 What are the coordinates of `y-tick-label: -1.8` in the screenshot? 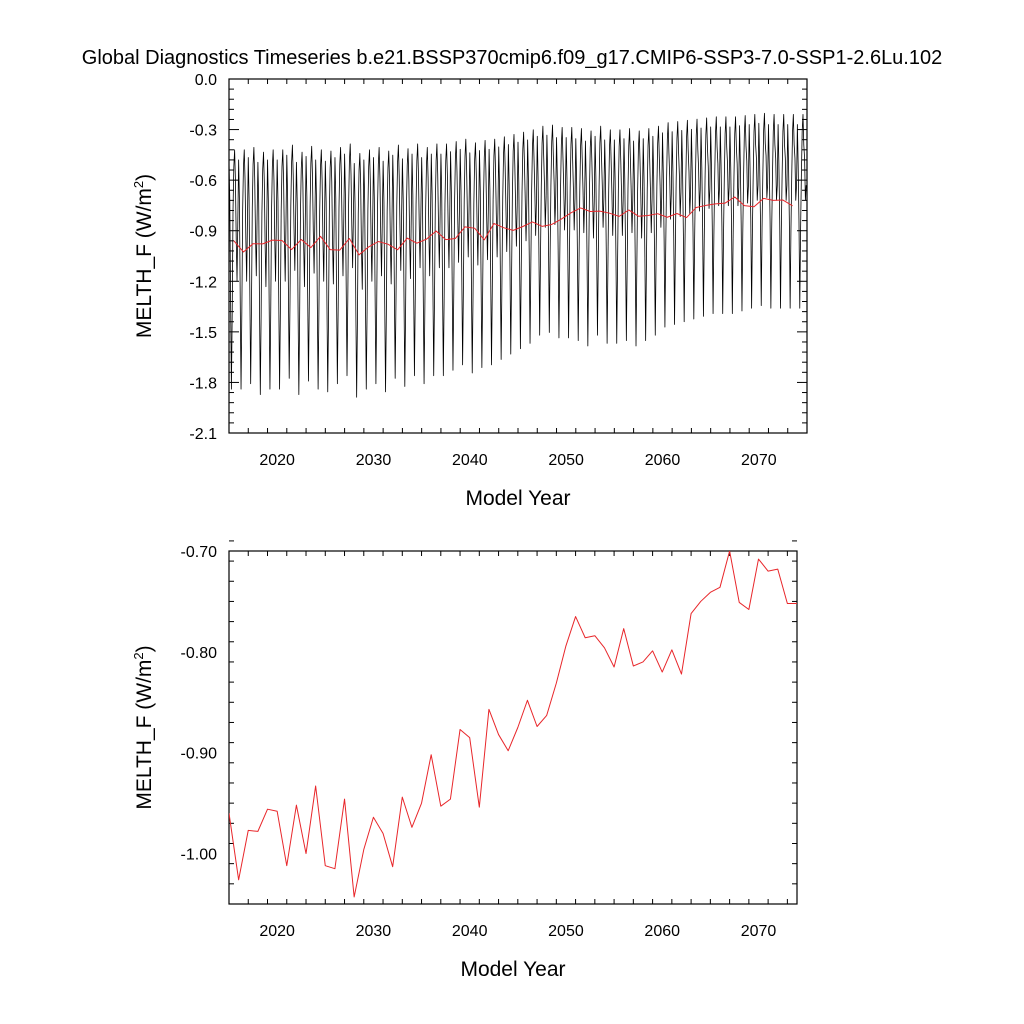 It's located at (203, 383).